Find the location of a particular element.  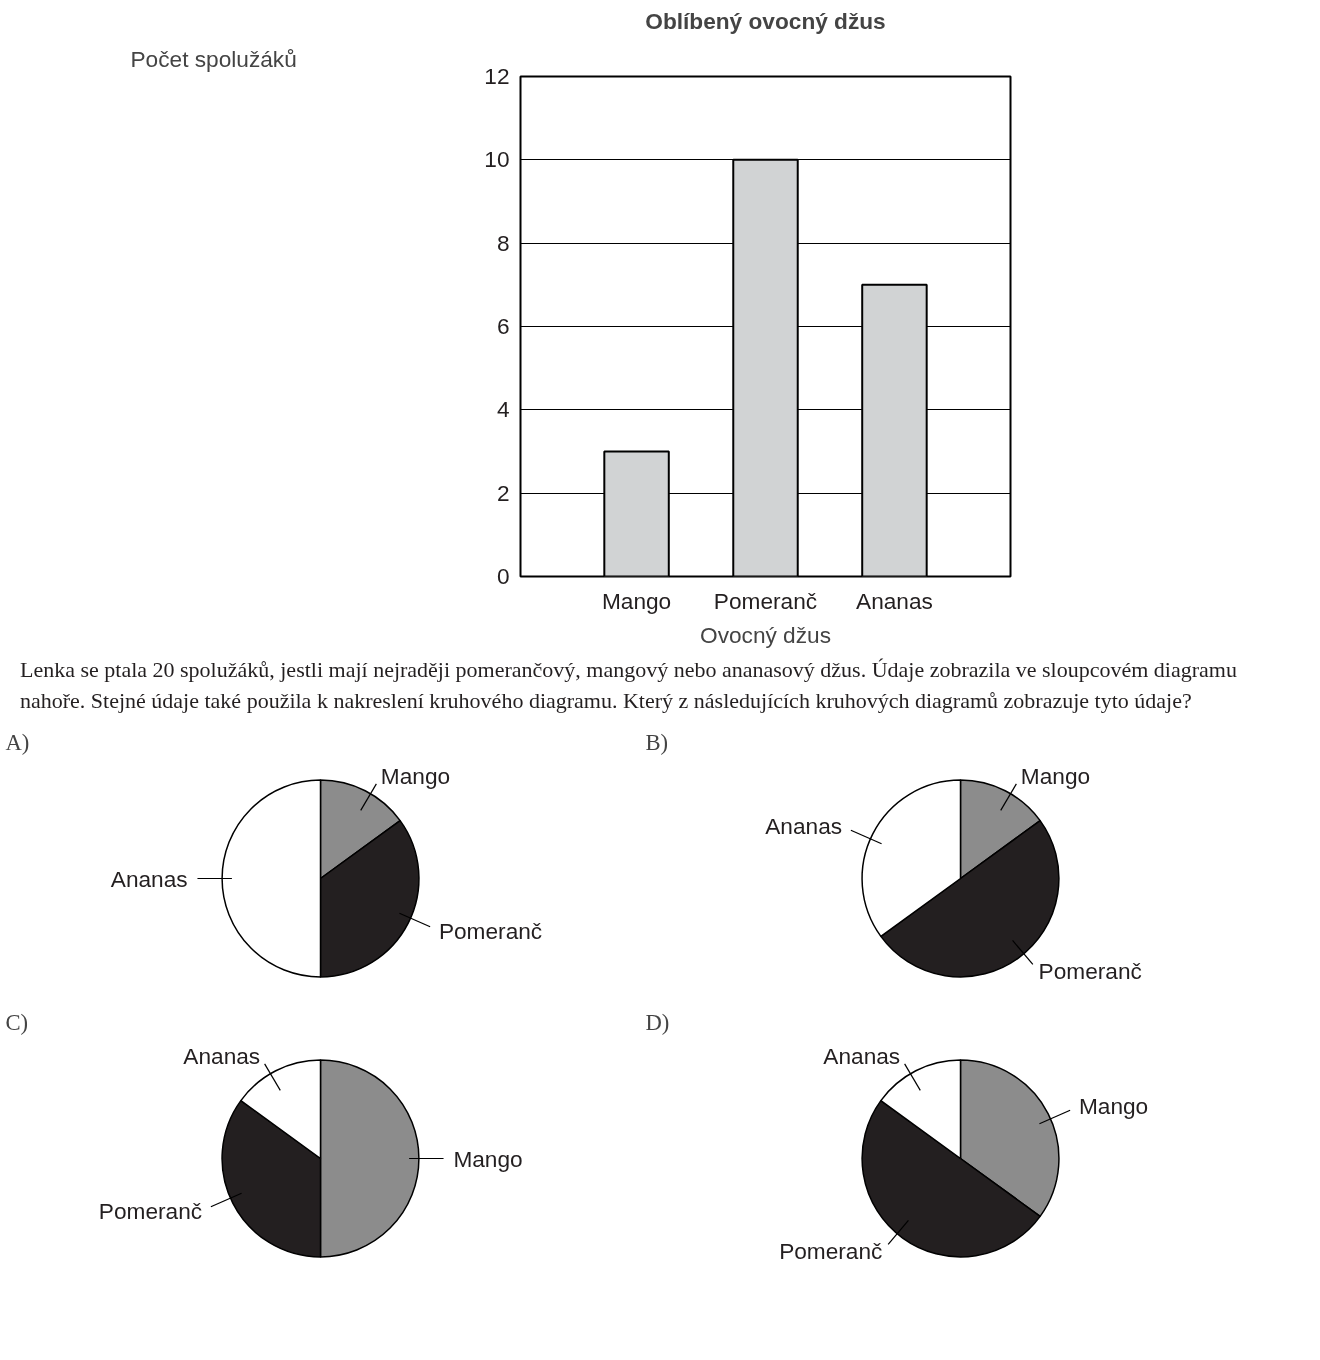

chart-title: C) is located at coordinates (17, 1022).